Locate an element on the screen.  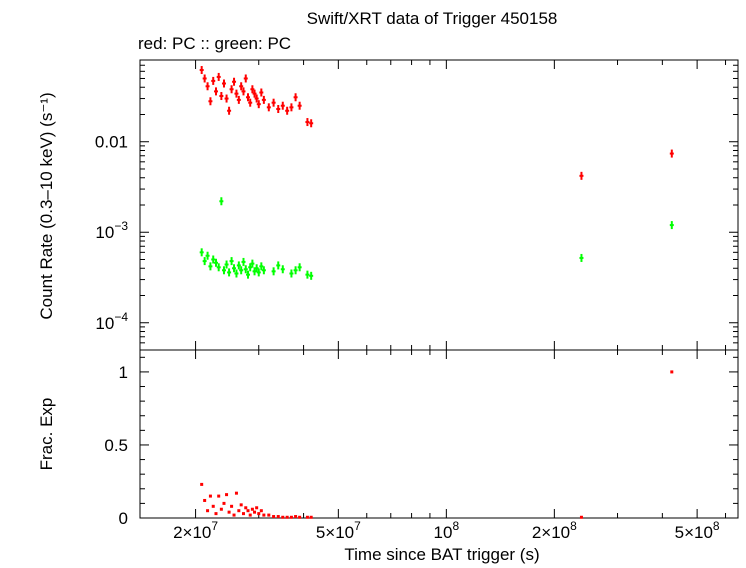
x-tick-label: 2×10⁷ is located at coordinates (195, 530).